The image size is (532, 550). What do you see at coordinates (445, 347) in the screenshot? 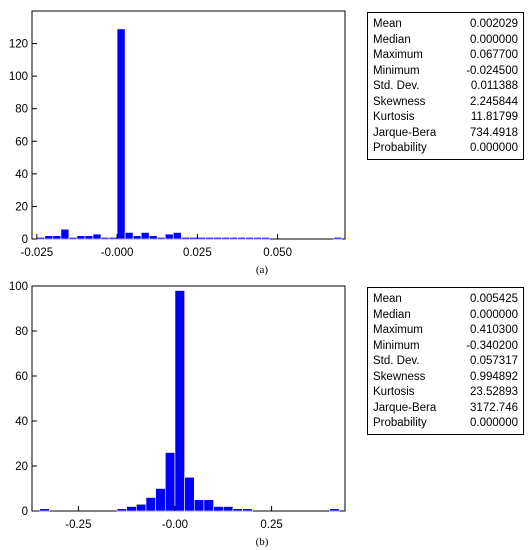
I see `stats-row: Minimum -0.340200` at bounding box center [445, 347].